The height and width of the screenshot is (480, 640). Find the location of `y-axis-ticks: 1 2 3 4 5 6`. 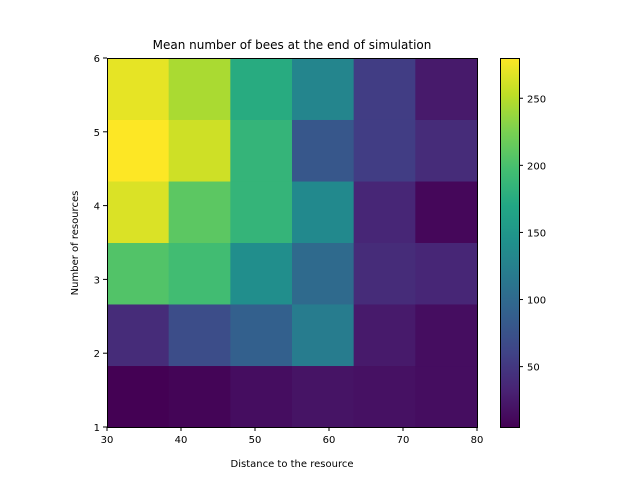

y-axis-ticks: 1 2 3 4 5 6 is located at coordinates (100, 244).